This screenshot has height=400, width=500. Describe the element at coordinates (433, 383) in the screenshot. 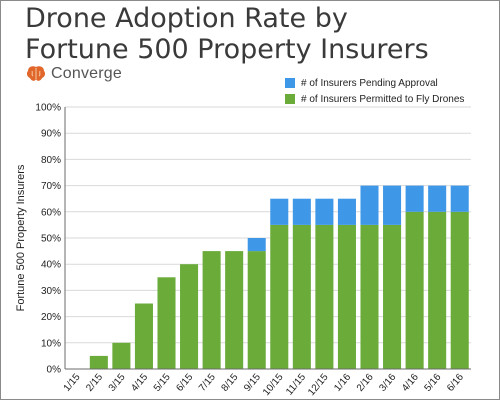

I see `x-tick-label: 5/16` at that location.